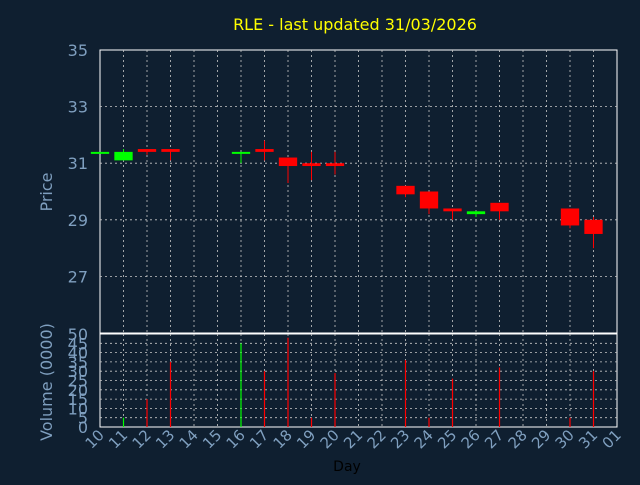 This screenshot has width=640, height=485. What do you see at coordinates (78, 390) in the screenshot?
I see `volume-tick-label: 20` at bounding box center [78, 390].